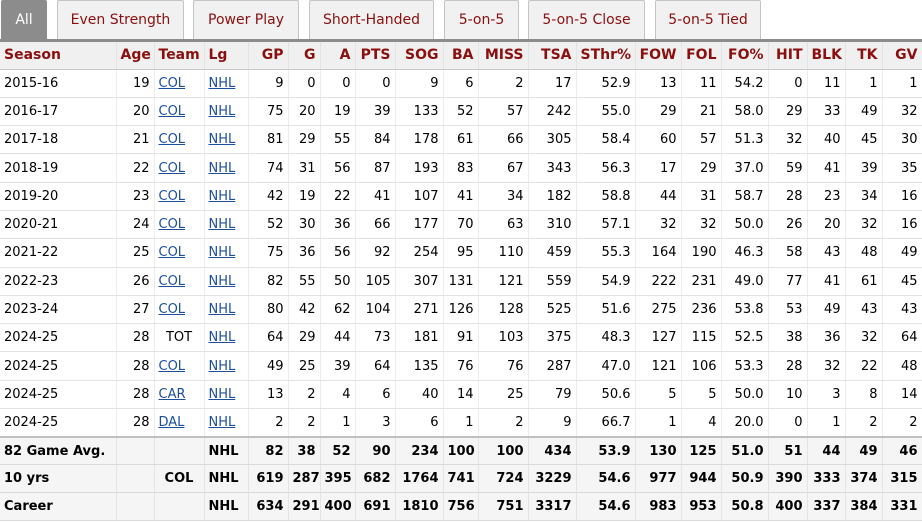 This screenshot has width=922, height=522. I want to click on cell-sthr-pct: 55.3, so click(606, 253).